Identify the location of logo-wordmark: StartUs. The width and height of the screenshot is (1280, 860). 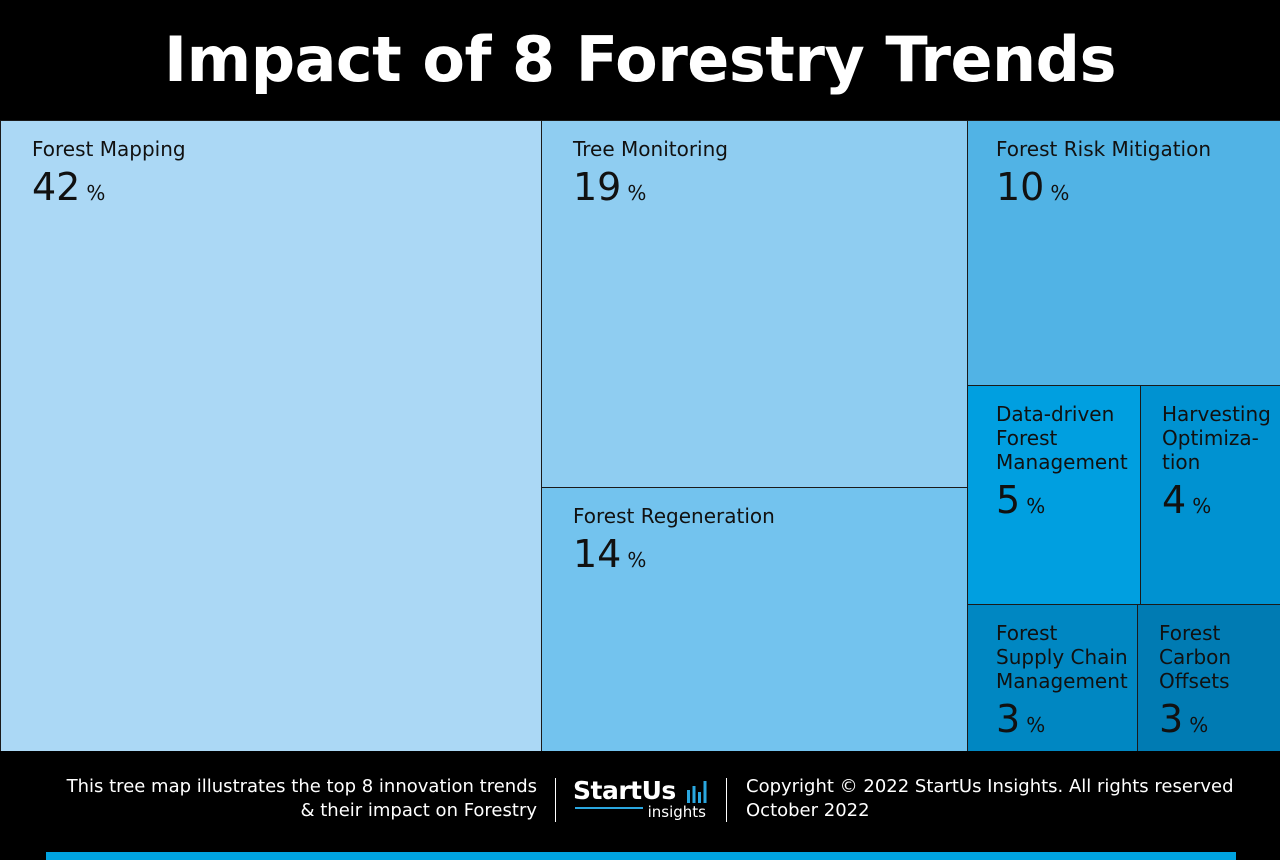
(624, 790).